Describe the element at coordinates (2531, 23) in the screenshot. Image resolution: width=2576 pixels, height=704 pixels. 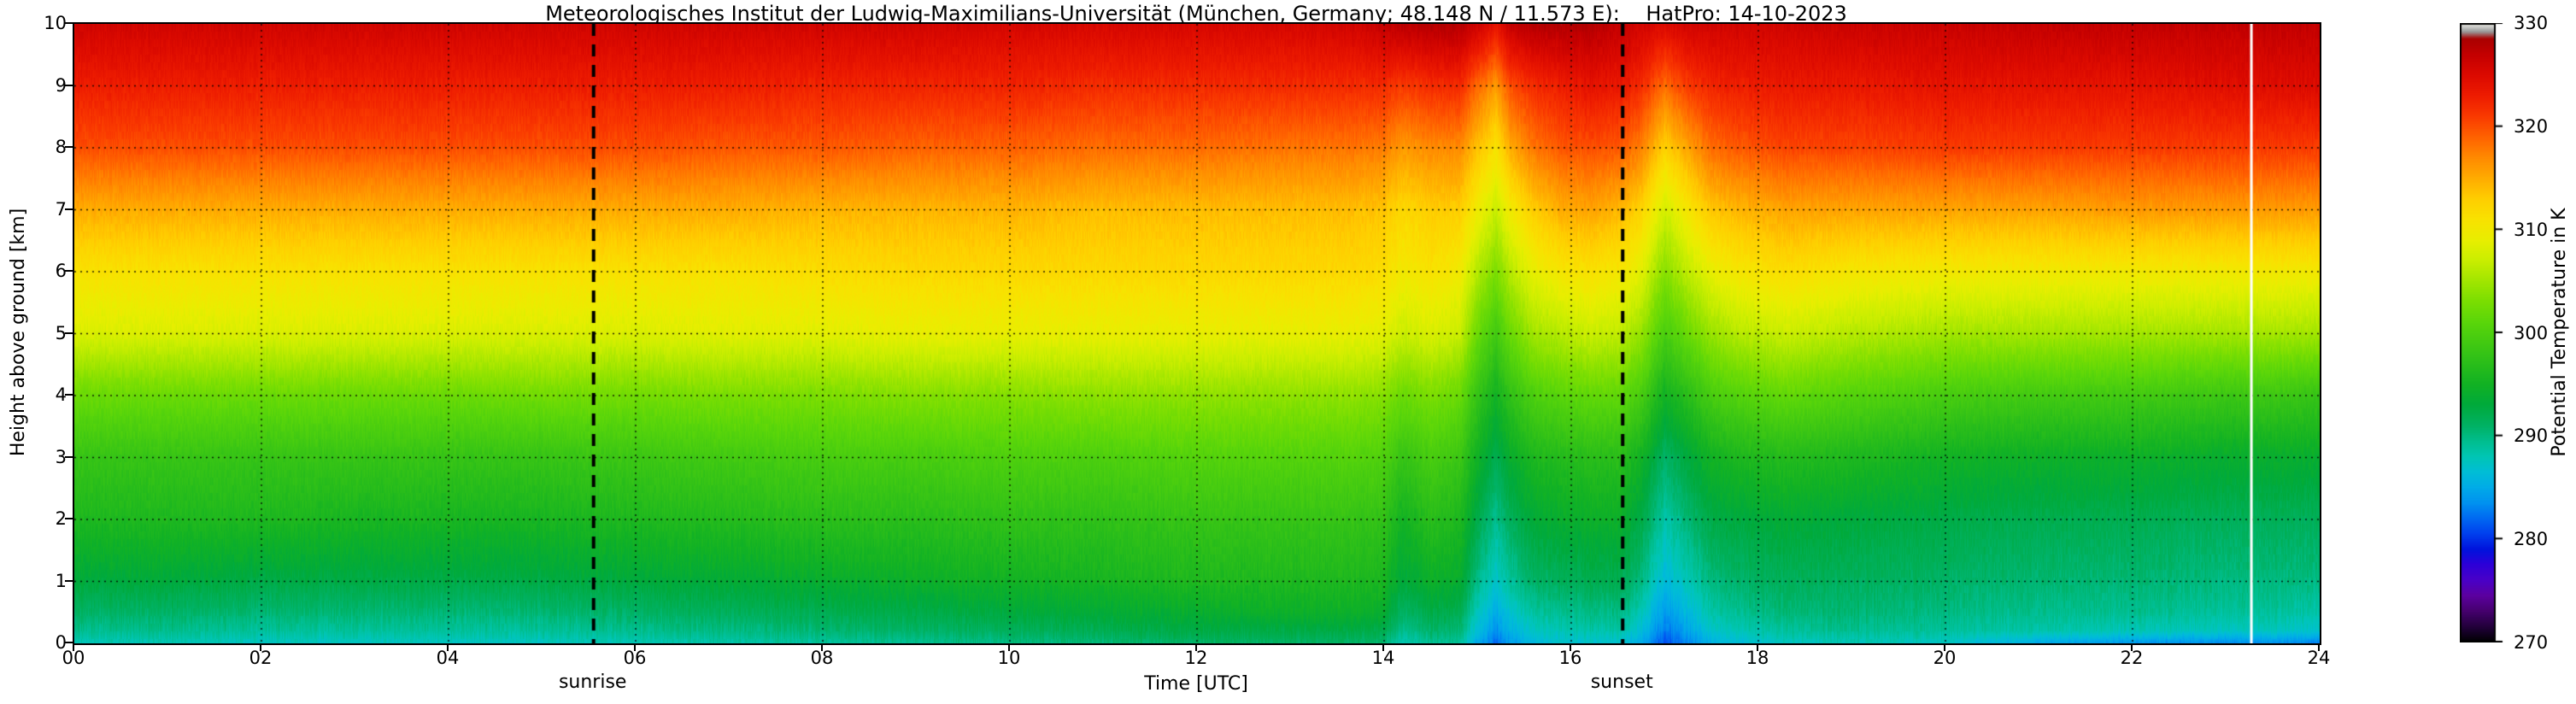
I see `colorbar-tick-label: 330` at that location.